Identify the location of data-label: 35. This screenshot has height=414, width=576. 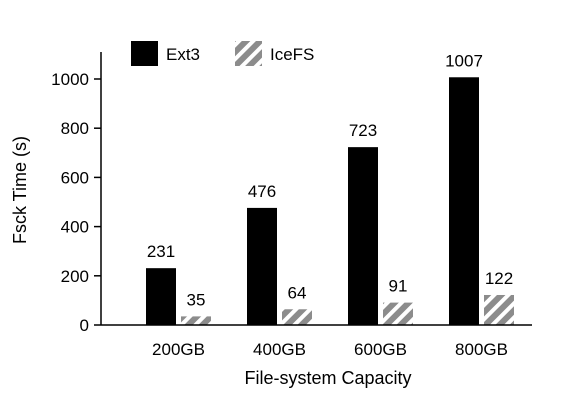
(196, 299).